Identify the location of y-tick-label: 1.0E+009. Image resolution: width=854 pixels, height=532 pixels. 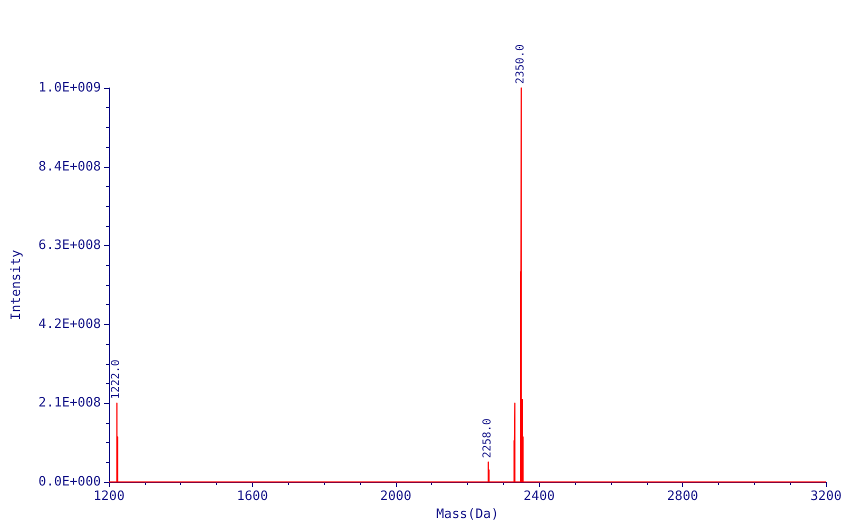
(69, 88).